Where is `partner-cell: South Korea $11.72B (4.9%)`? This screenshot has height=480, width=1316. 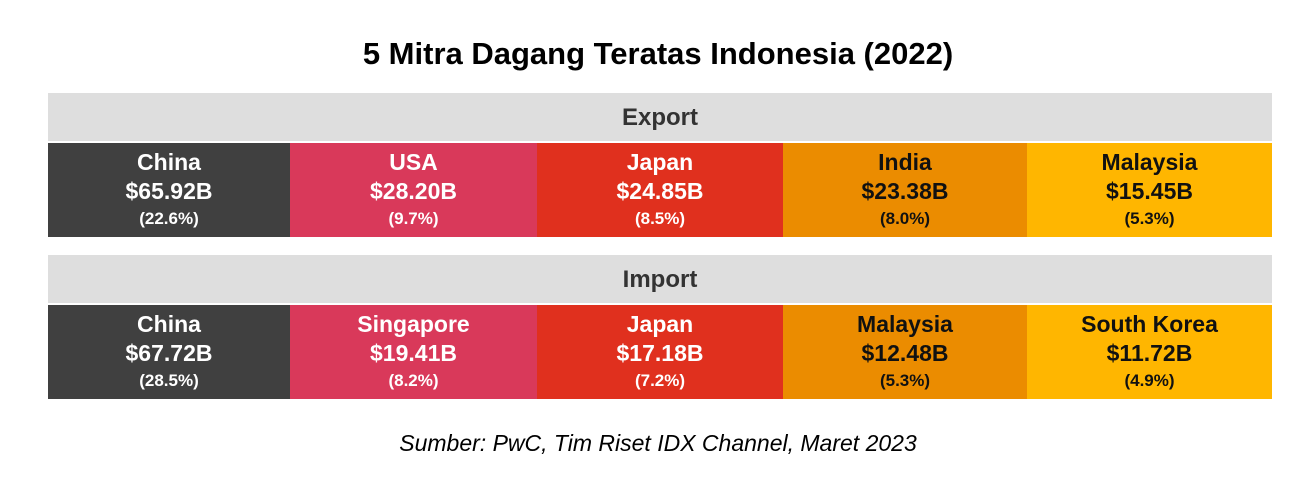
partner-cell: South Korea $11.72B (4.9%) is located at coordinates (1149, 352).